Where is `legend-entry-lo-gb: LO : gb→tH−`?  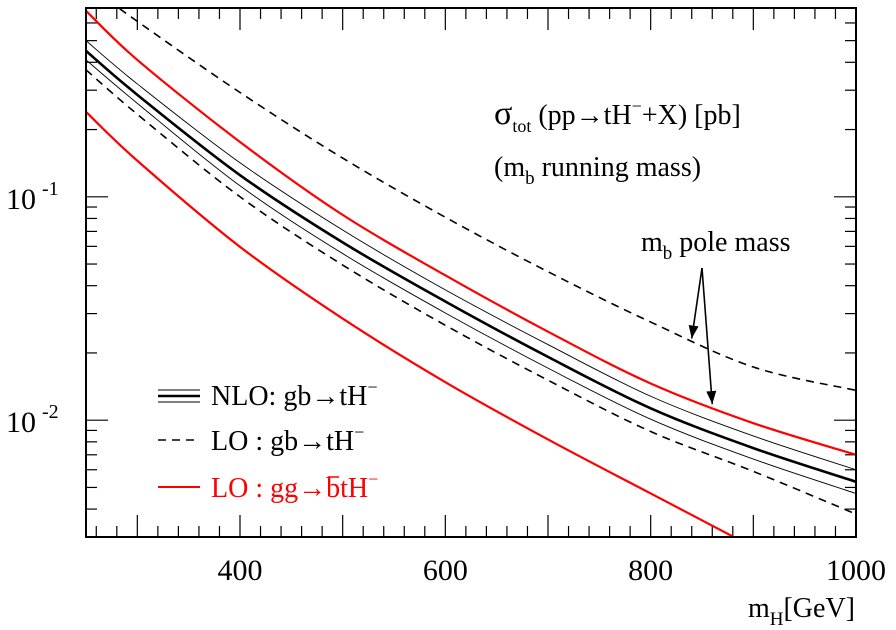 legend-entry-lo-gb: LO : gb→tH− is located at coordinates (261, 439).